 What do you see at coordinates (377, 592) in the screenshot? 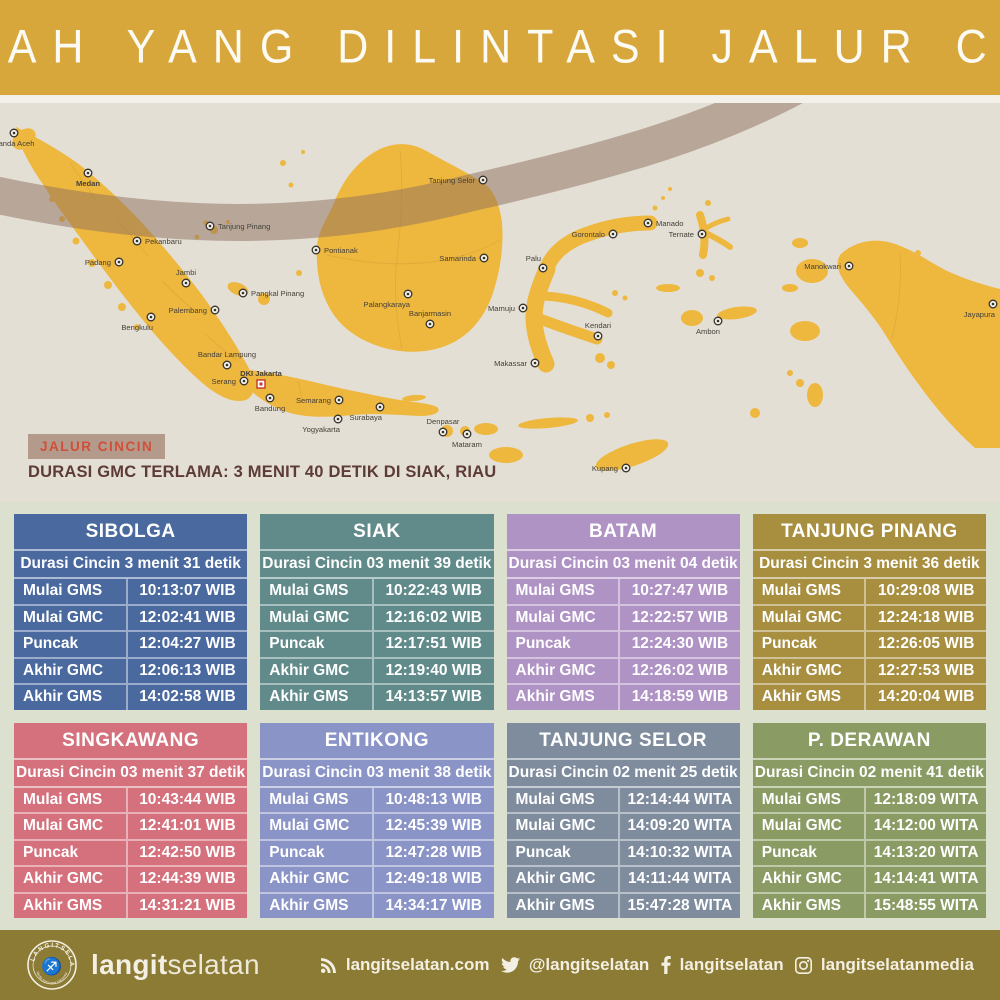
I see `card-row: Mulai GMS 10:22:43 WIB` at bounding box center [377, 592].